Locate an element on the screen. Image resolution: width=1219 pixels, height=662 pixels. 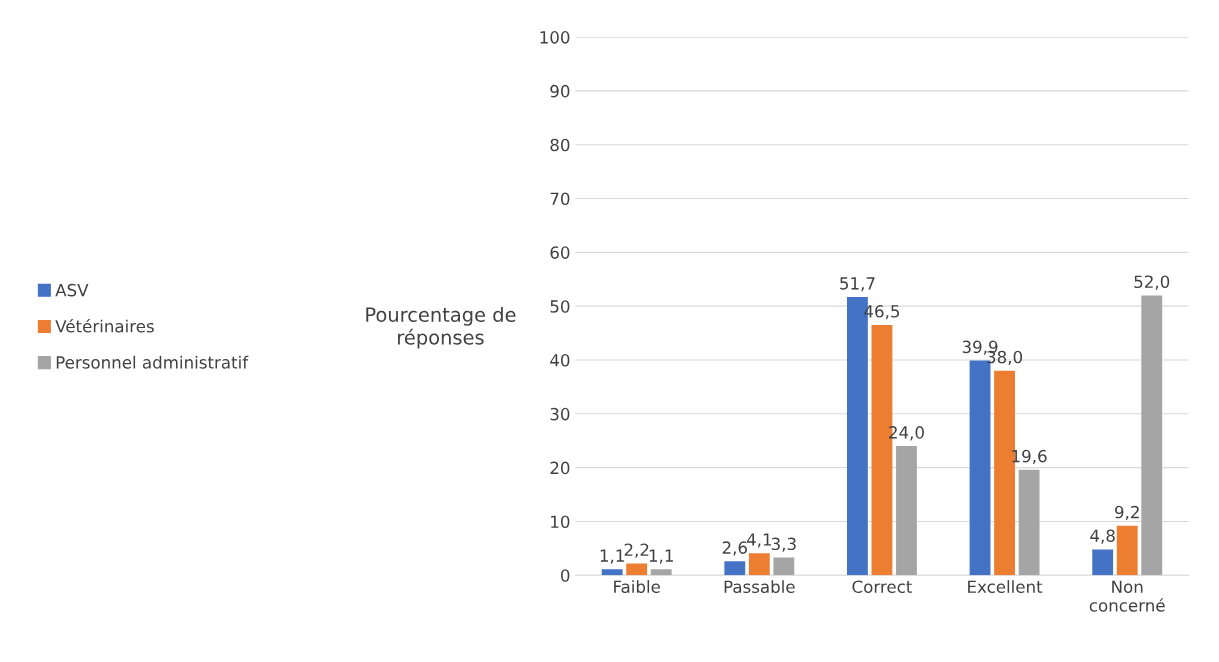
data-label: 52,0 is located at coordinates (1152, 282).